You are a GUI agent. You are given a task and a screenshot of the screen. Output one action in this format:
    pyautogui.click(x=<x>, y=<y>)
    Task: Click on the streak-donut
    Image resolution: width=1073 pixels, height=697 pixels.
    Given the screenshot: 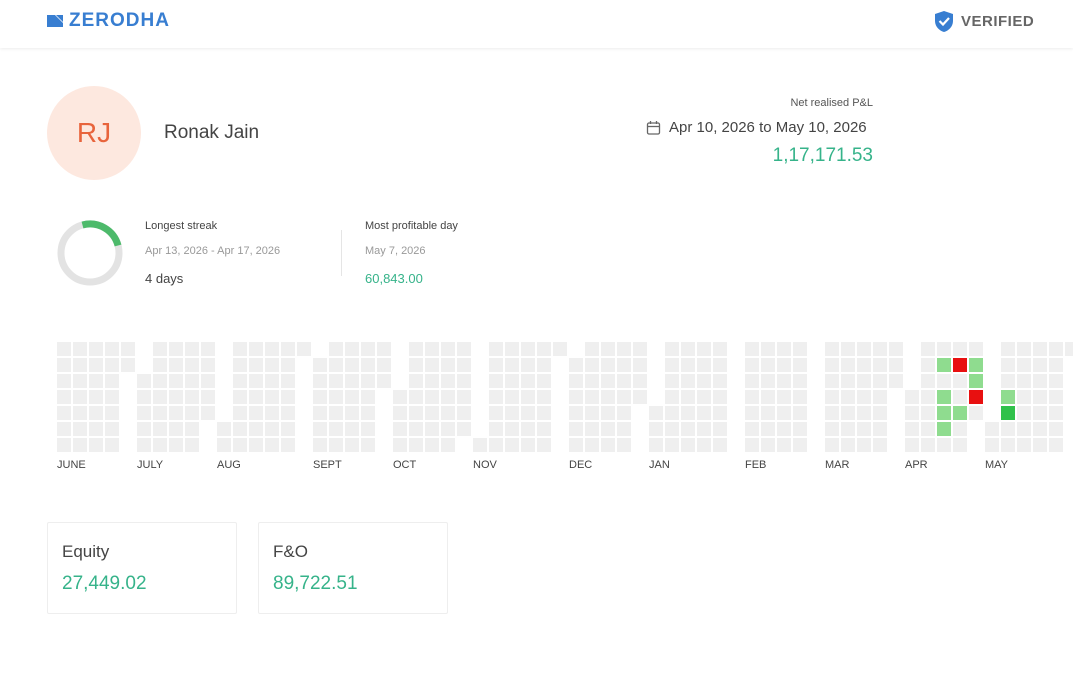 What is the action you would take?
    pyautogui.click(x=90, y=253)
    